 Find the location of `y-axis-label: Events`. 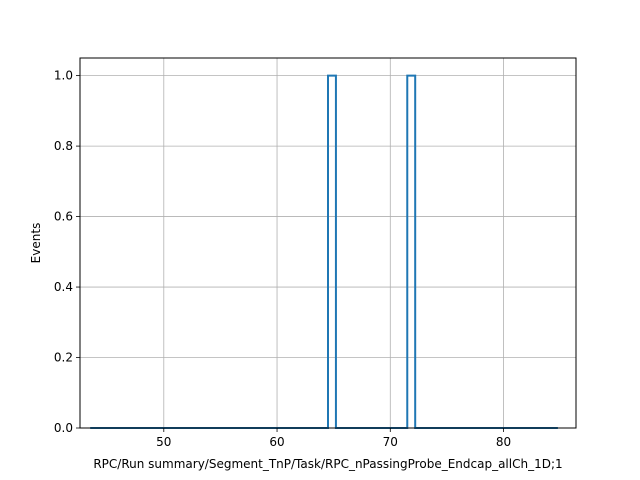

y-axis-label: Events is located at coordinates (36, 243).